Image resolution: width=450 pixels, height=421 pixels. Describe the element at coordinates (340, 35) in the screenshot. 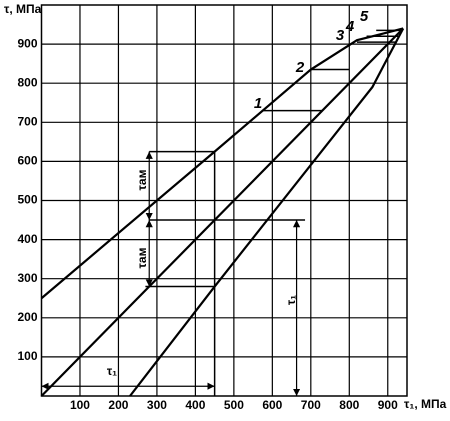

I see `curve-label: 3` at that location.